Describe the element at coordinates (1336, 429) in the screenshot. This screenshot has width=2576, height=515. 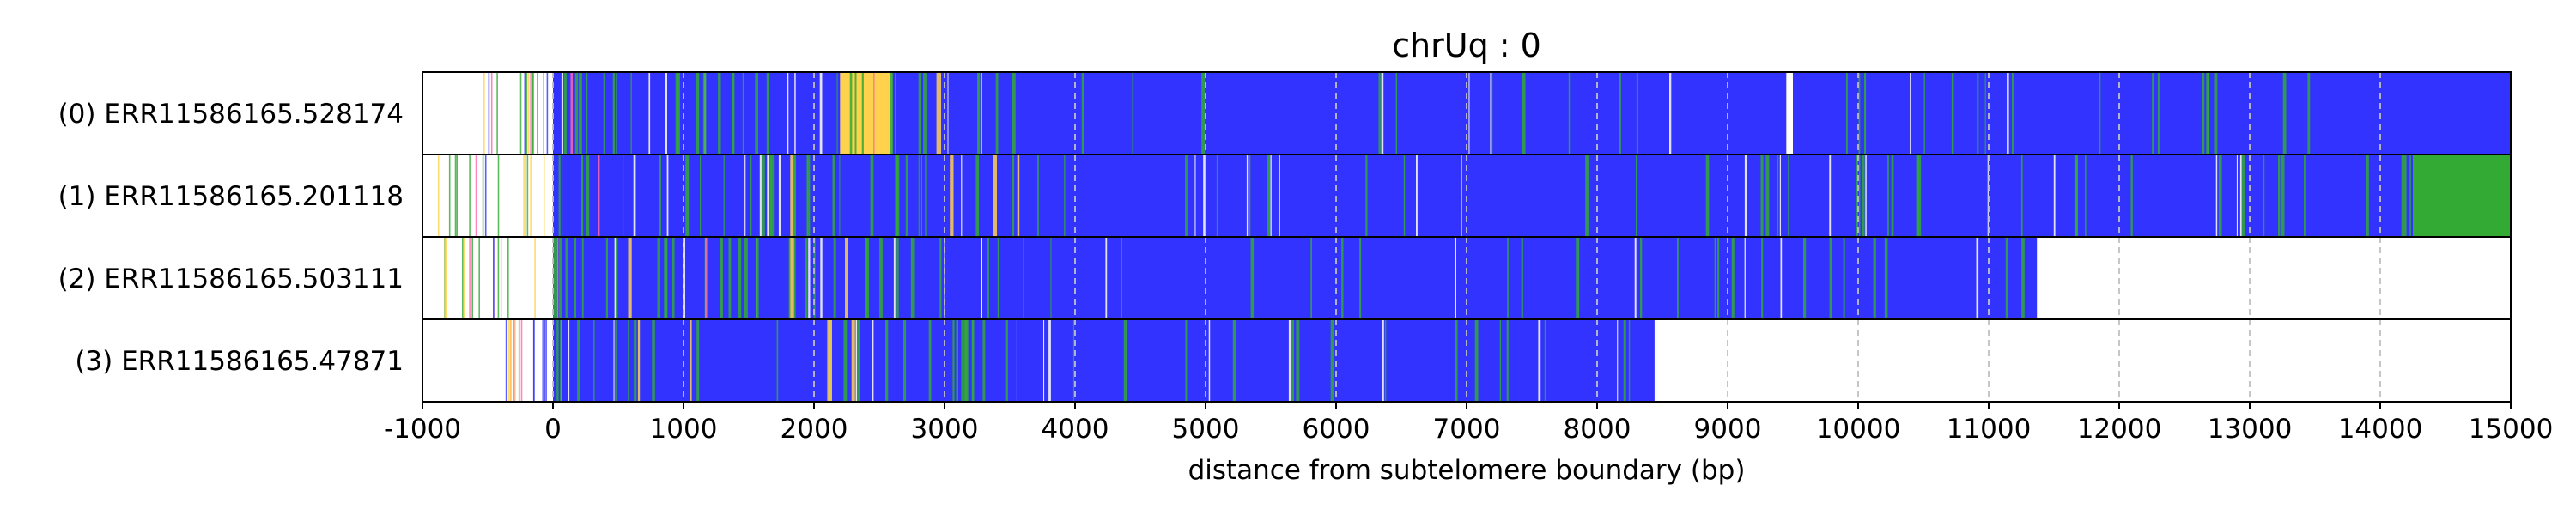
I see `x-tick-label: 6000` at that location.